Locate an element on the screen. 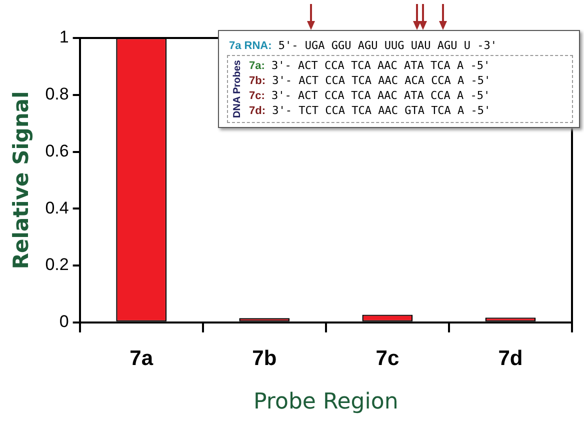  x-tick-label: 7a is located at coordinates (142, 358).